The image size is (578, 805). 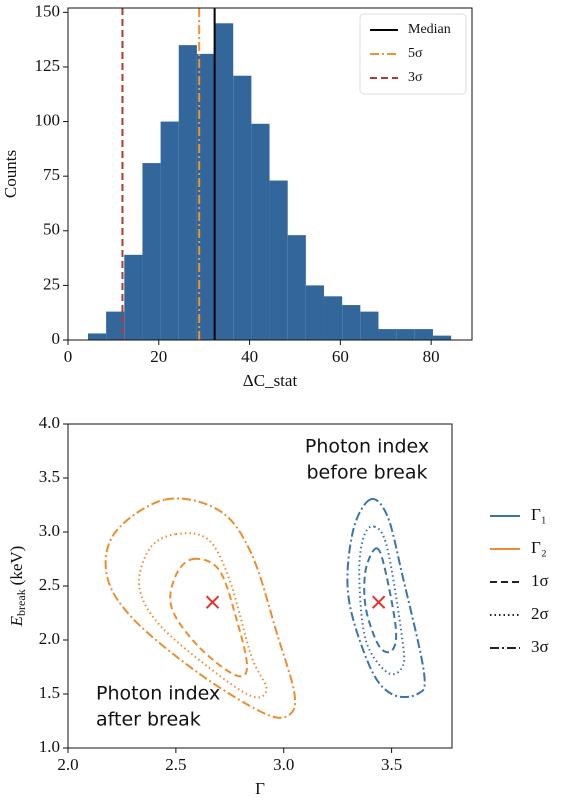 I want to click on y-tick-label: 0, so click(x=56, y=338).